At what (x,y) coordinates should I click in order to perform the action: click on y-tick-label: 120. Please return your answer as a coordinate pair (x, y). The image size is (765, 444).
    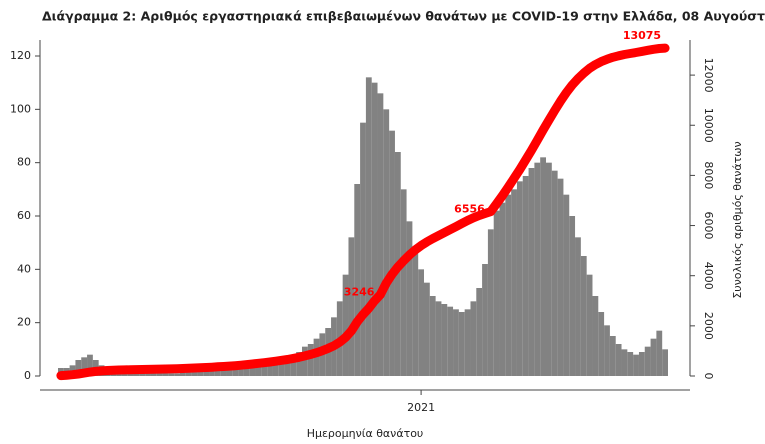
    Looking at the image, I should click on (20, 55).